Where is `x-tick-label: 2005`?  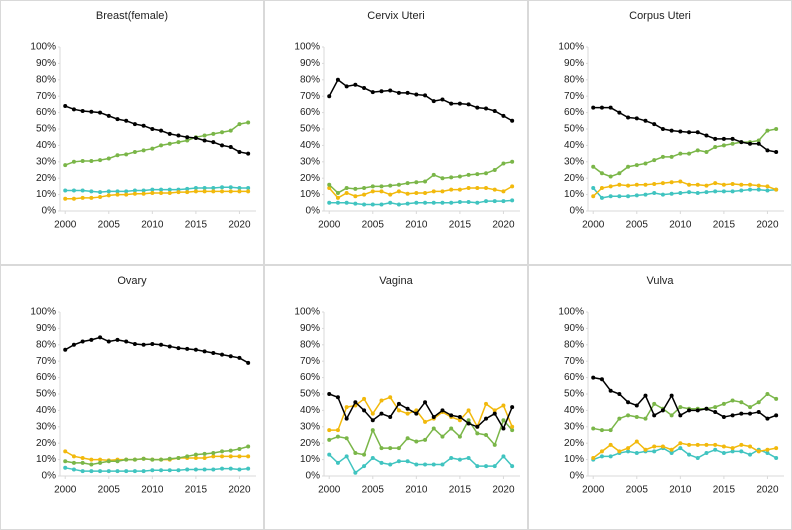 x-tick-label: 2005 is located at coordinates (373, 225).